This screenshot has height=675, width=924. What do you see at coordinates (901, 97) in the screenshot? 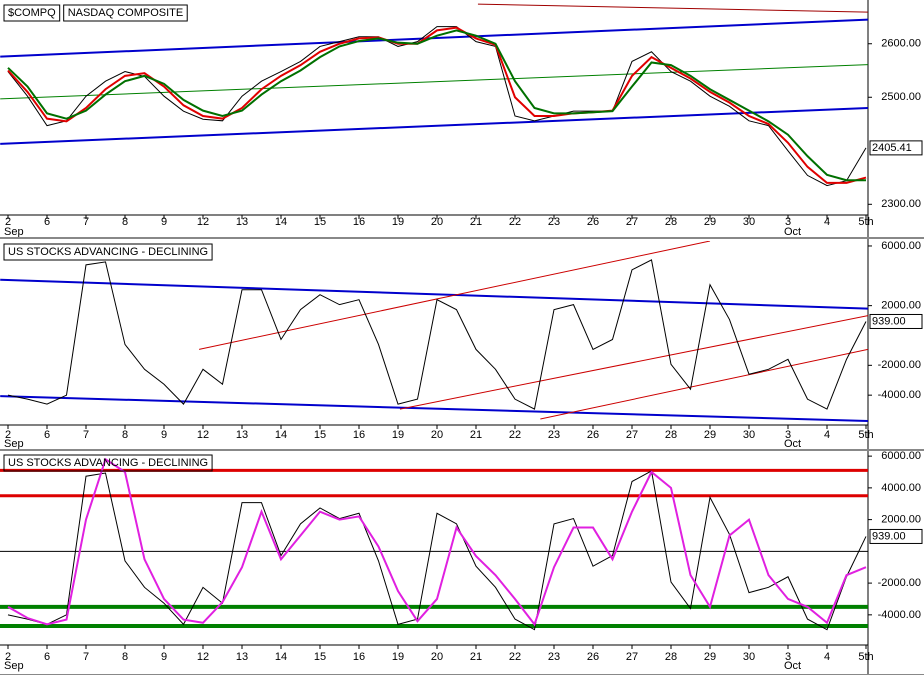
I see `y-tick-label: 2500.00` at bounding box center [901, 97].